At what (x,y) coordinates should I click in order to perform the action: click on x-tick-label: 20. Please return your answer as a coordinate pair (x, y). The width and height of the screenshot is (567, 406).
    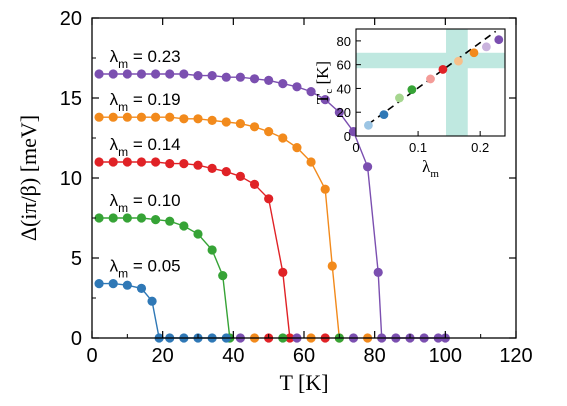
    Looking at the image, I should click on (163, 356).